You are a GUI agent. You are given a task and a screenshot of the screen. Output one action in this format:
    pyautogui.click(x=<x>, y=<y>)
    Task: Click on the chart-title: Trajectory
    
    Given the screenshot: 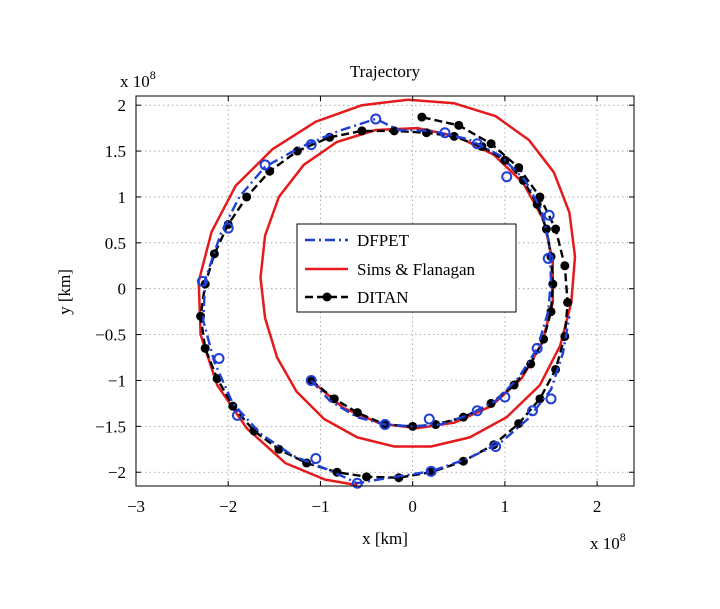 What is the action you would take?
    pyautogui.click(x=385, y=71)
    